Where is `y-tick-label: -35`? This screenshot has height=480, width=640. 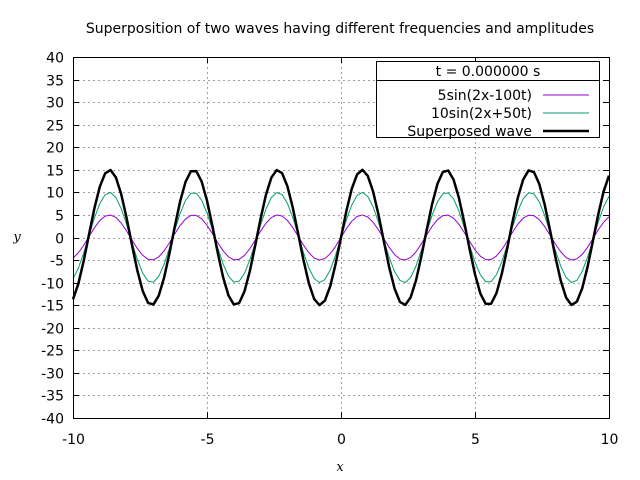 y-tick-label: -35 is located at coordinates (52, 397).